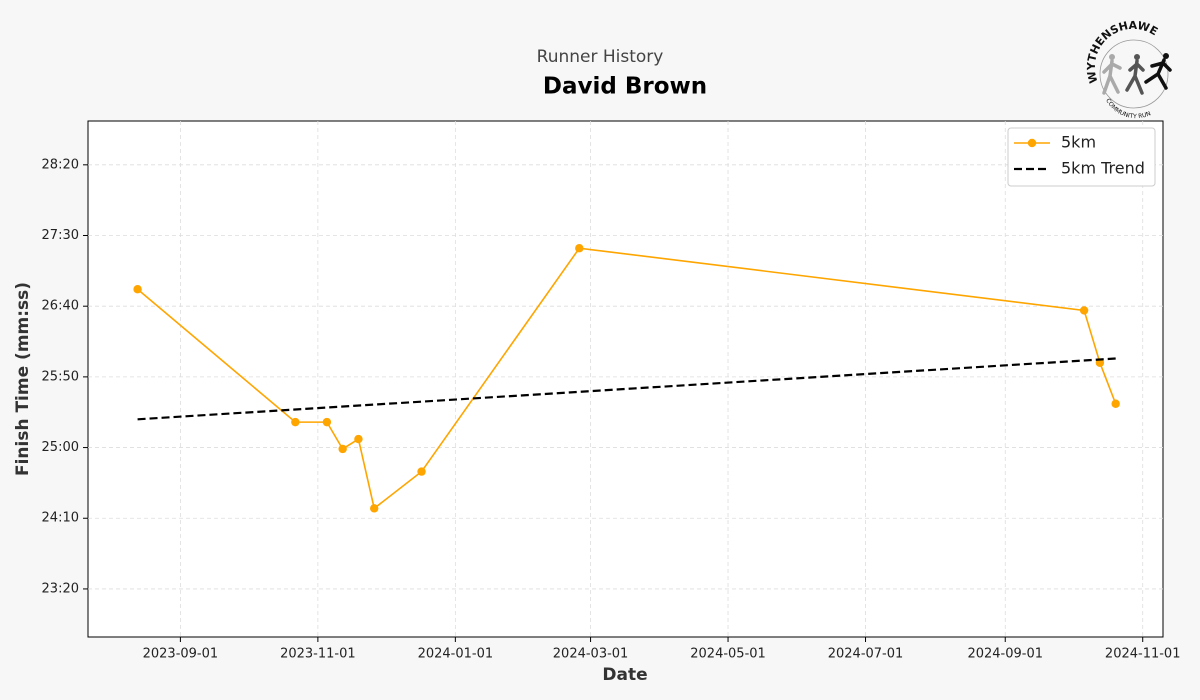 This screenshot has width=1200, height=700. I want to click on y-tick-label: 23:20, so click(60, 588).